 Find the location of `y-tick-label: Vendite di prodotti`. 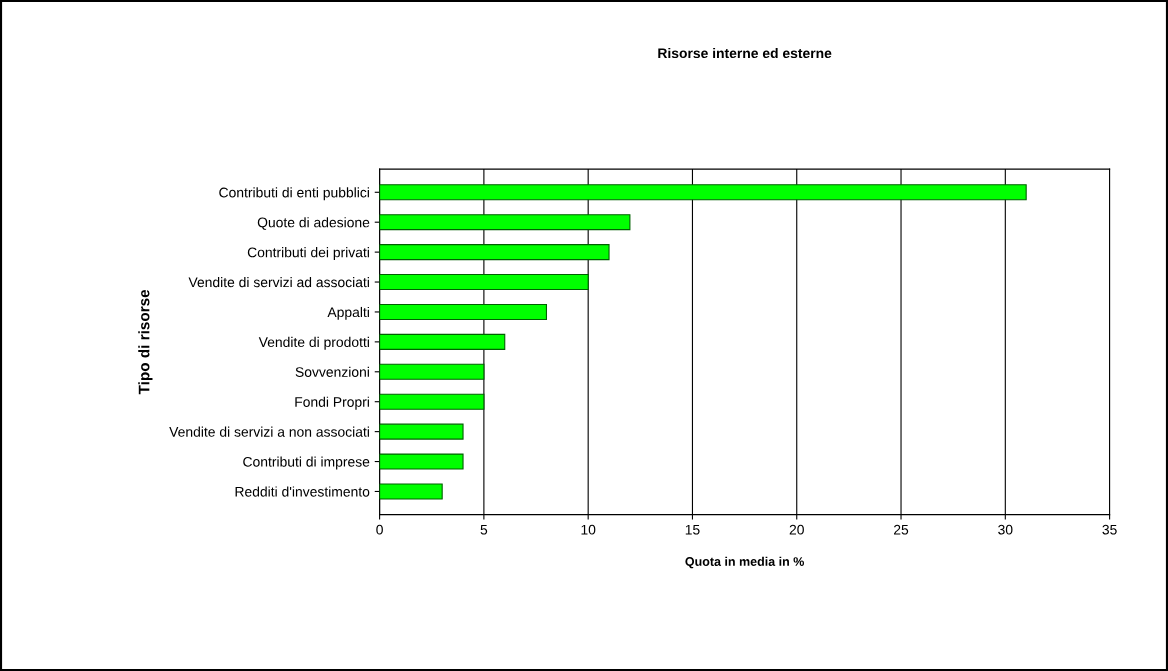

y-tick-label: Vendite di prodotti is located at coordinates (313, 343).